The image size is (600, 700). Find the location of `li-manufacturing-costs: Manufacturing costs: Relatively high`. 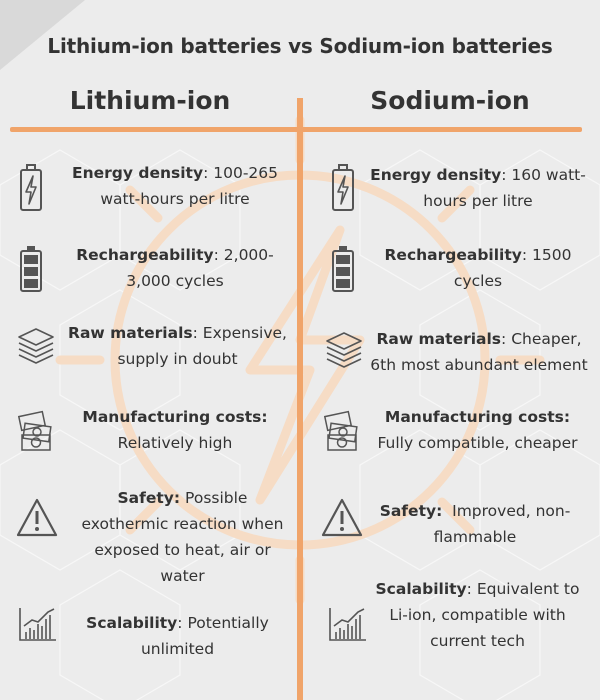

li-manufacturing-costs: Manufacturing costs: Relatively high is located at coordinates (175, 430).